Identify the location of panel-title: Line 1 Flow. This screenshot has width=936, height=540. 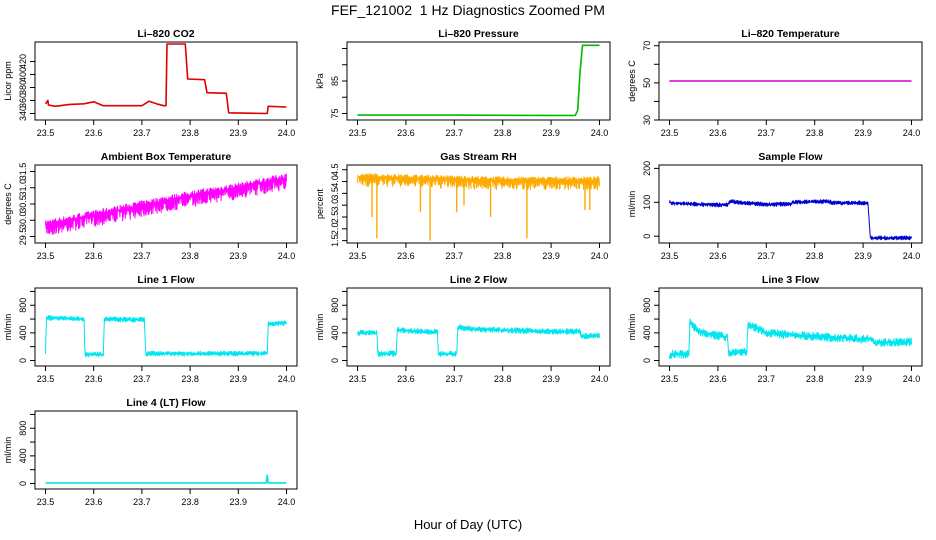
(166, 280).